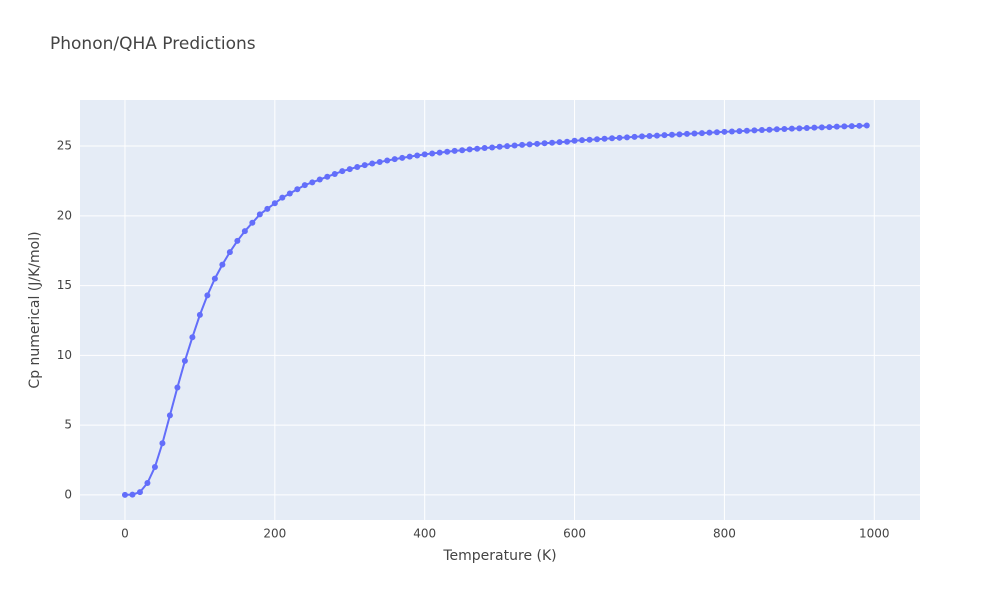  Describe the element at coordinates (64, 355) in the screenshot. I see `y-tick-label: 10` at that location.